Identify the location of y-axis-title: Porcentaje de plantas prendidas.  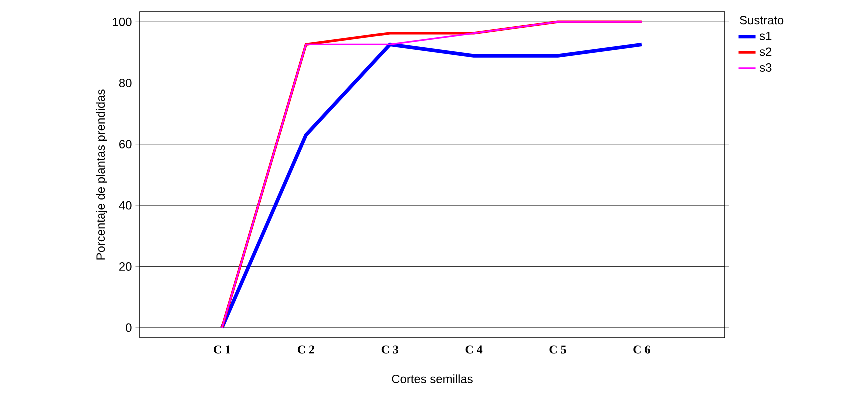
(102, 175).